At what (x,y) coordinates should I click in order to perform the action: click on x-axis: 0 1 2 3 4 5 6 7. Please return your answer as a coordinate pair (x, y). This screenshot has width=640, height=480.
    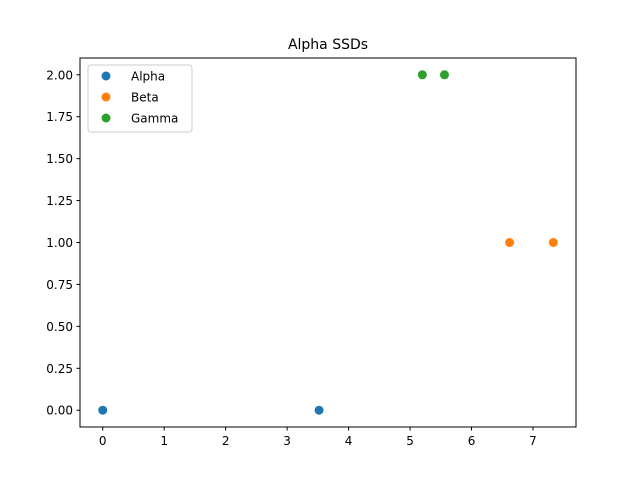
    Looking at the image, I should click on (318, 437).